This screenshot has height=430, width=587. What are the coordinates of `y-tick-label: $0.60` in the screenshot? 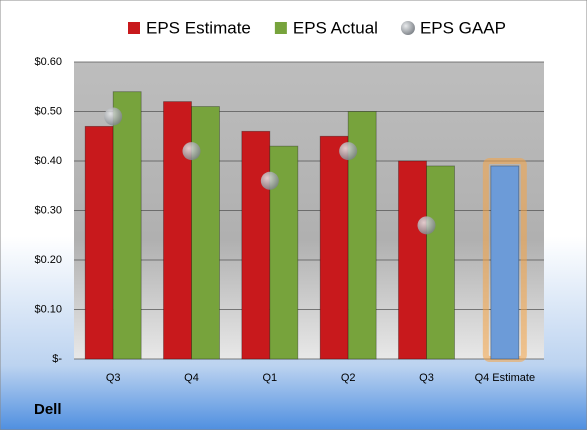 It's located at (48, 62).